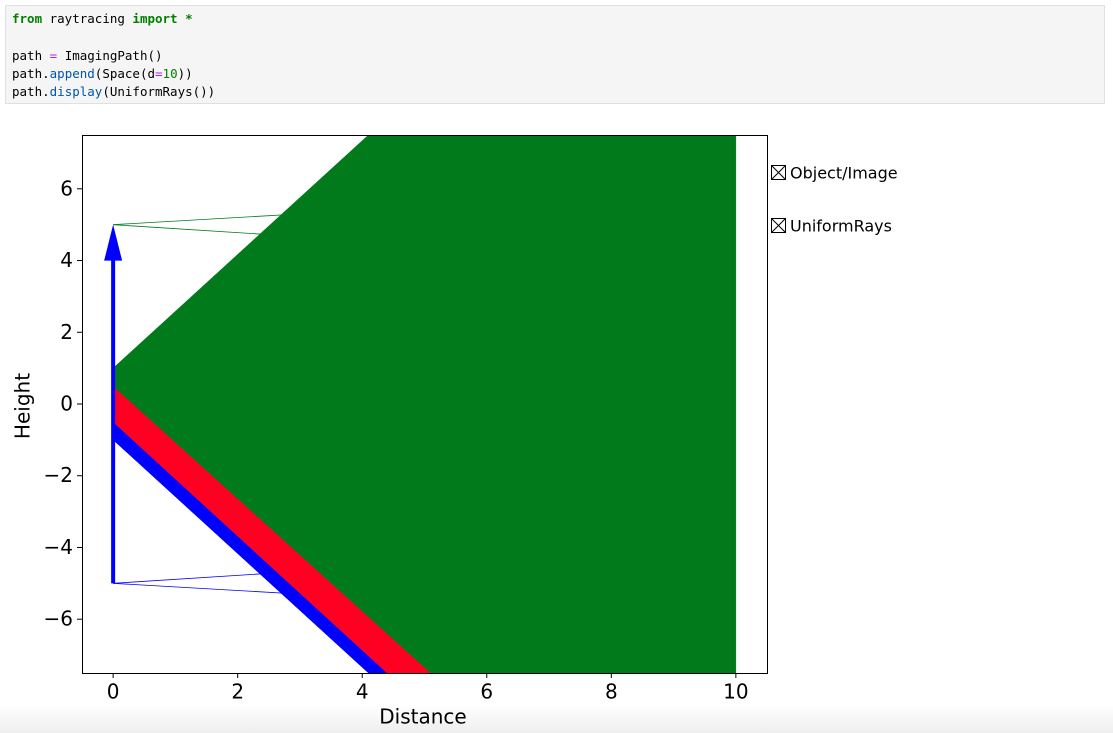 This screenshot has height=733, width=1113. I want to click on y-tick-label: 4, so click(66, 260).